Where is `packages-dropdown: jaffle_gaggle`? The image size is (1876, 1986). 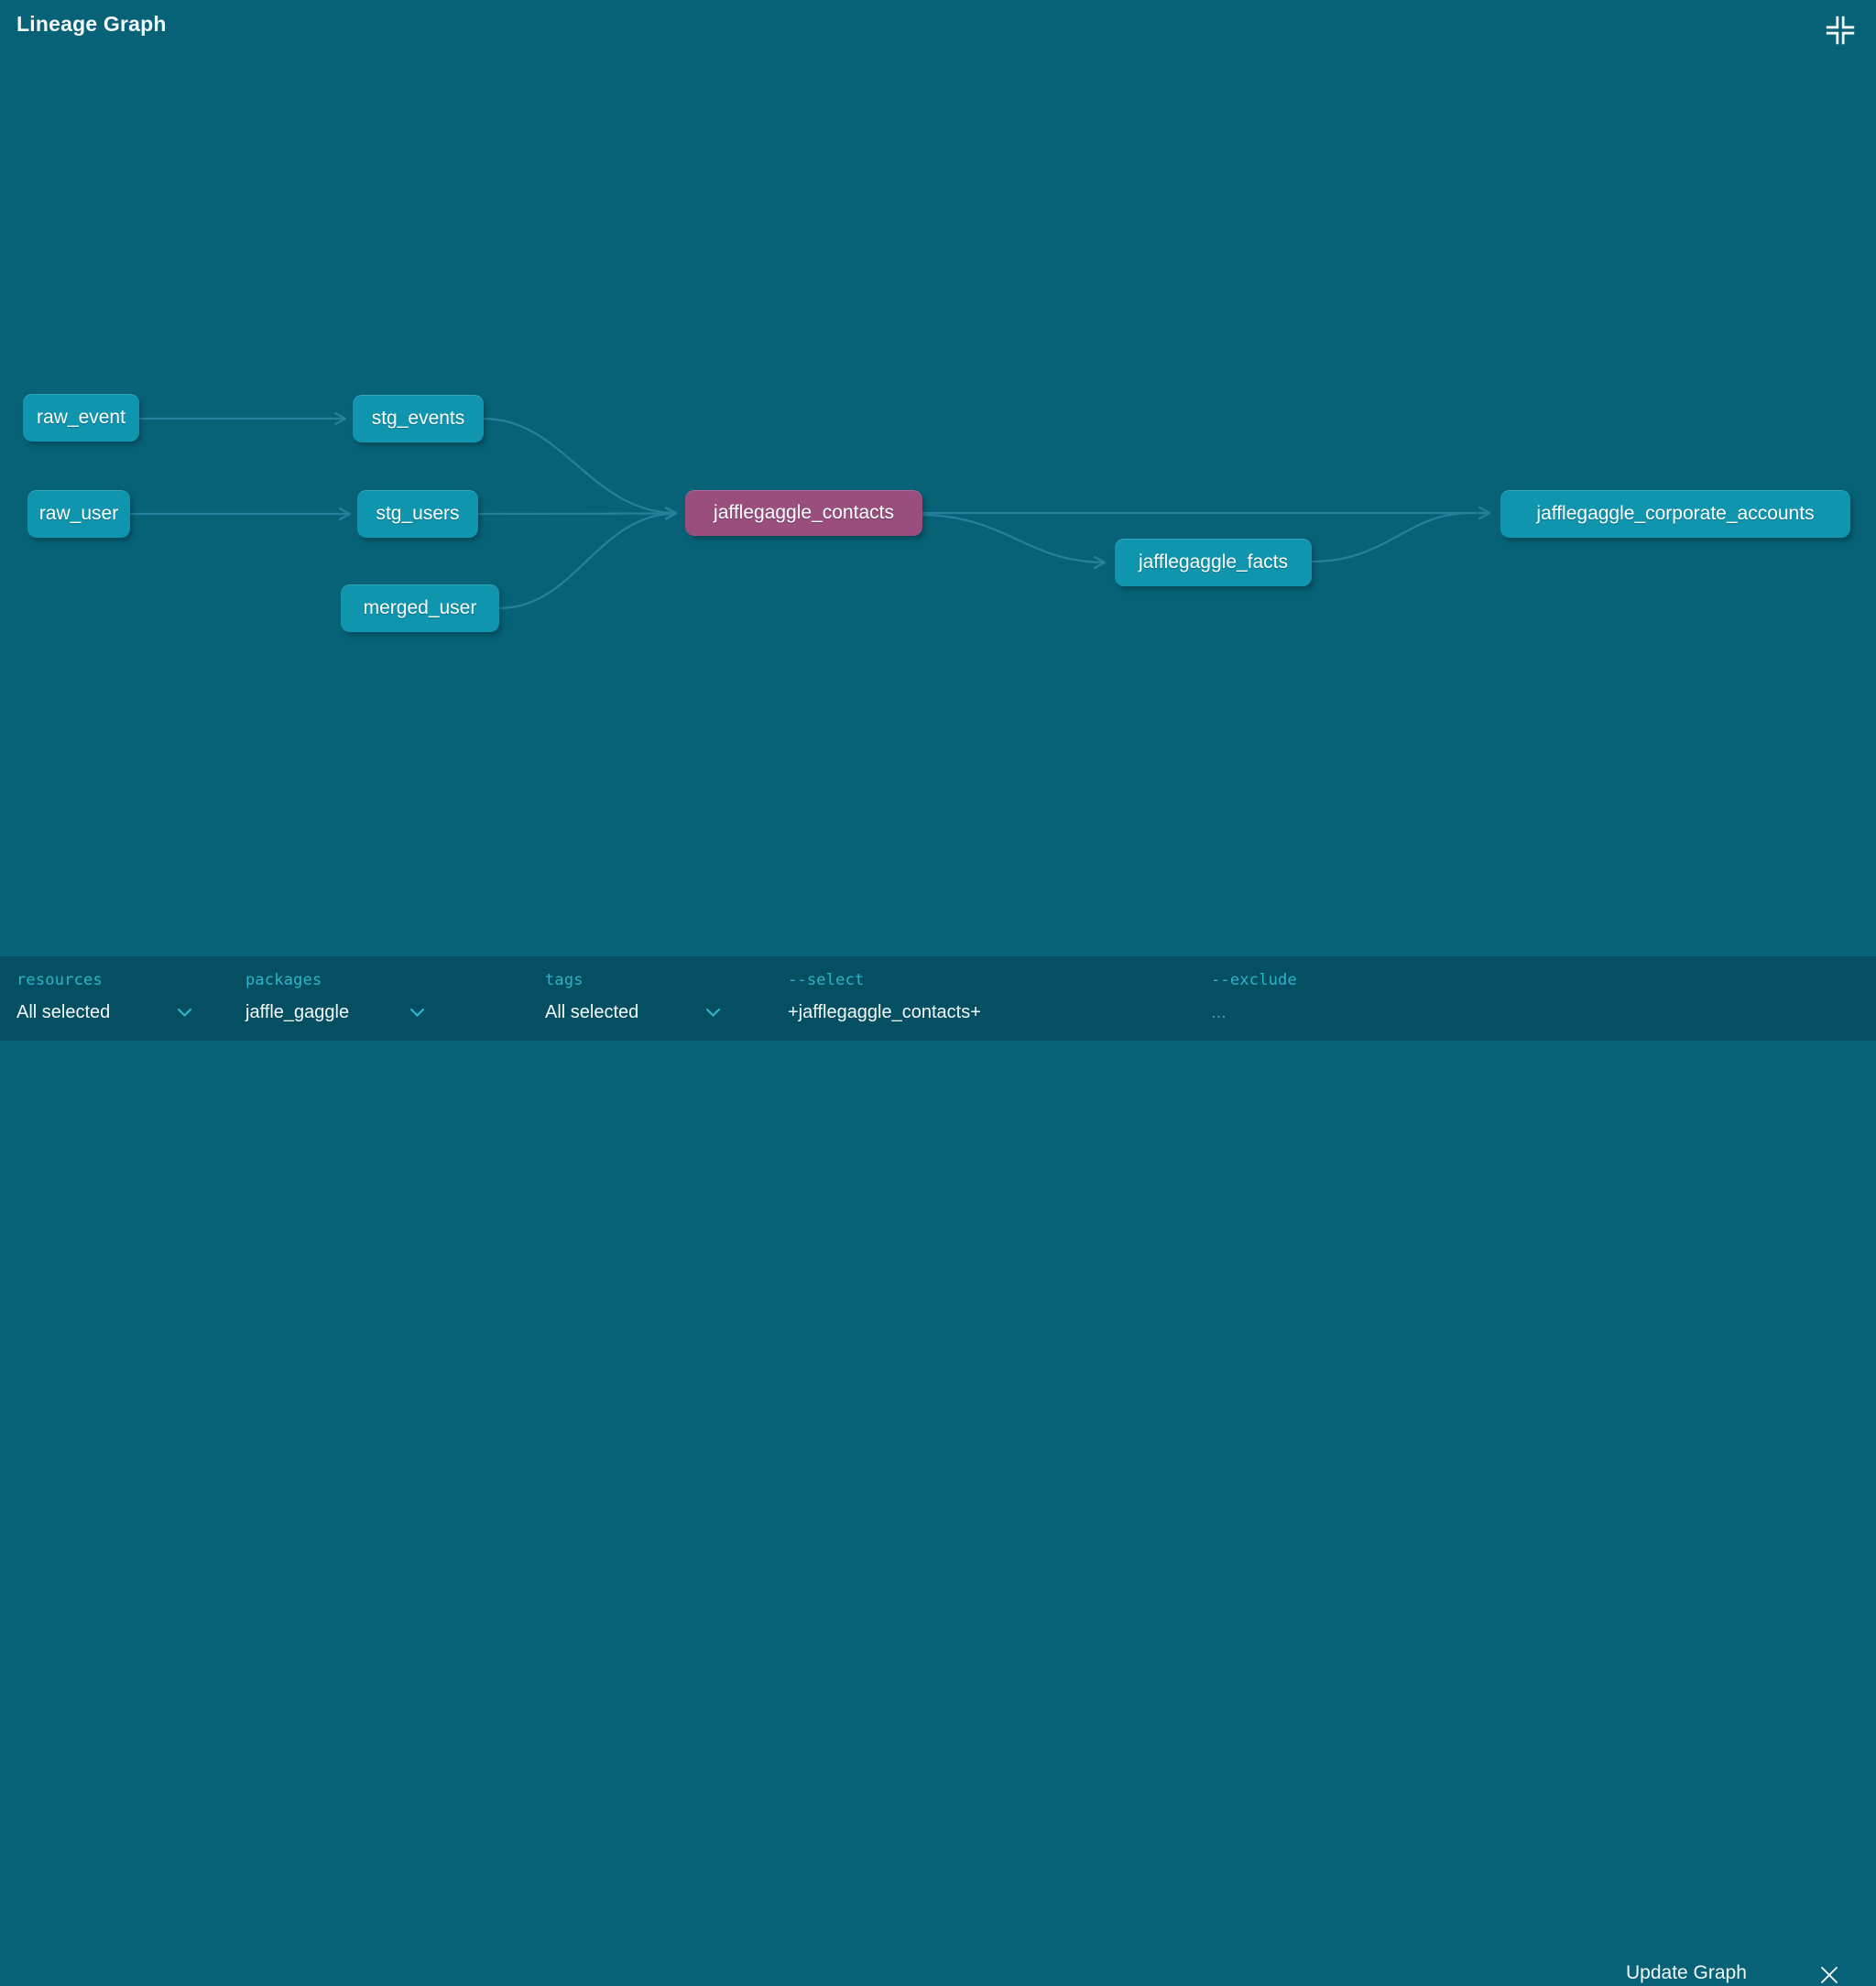 packages-dropdown: jaffle_gaggle is located at coordinates (335, 1012).